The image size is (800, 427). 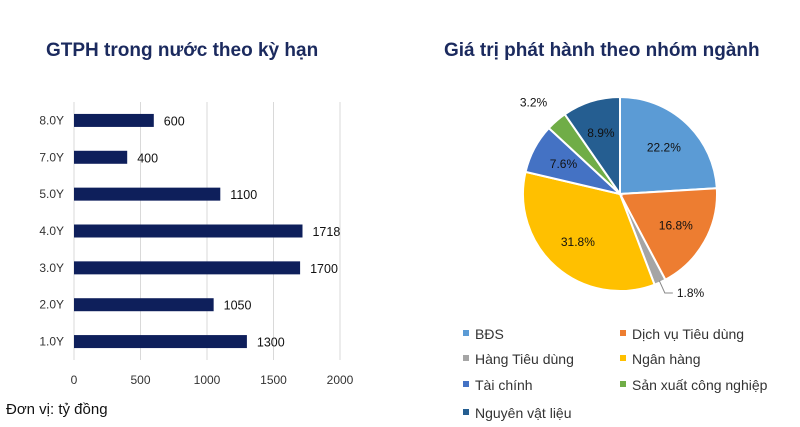 I want to click on bar-value-label: 600, so click(x=174, y=121).